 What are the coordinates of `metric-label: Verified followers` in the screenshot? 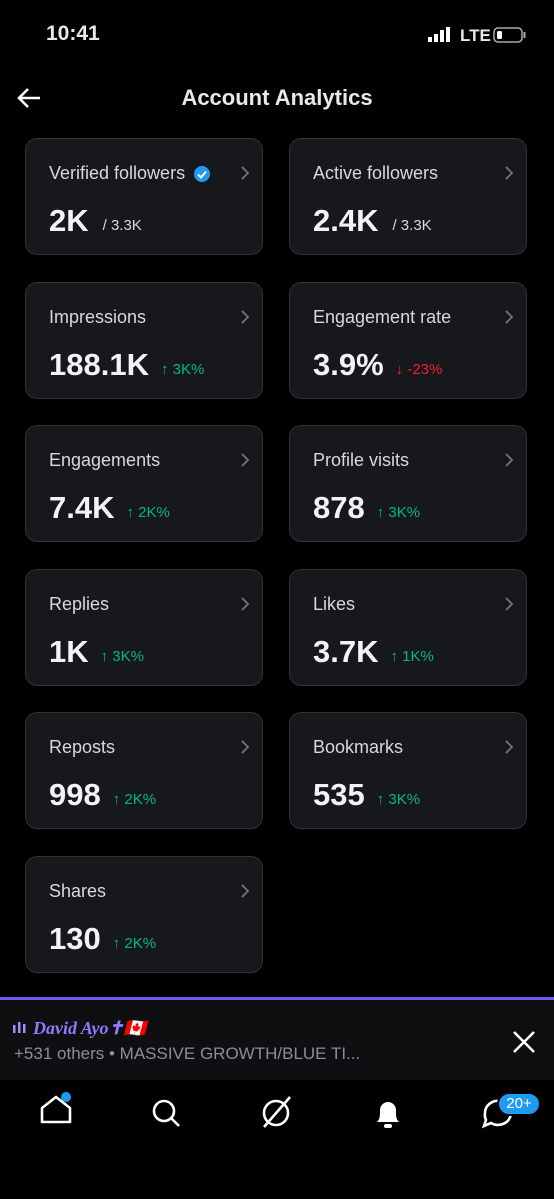 It's located at (117, 173).